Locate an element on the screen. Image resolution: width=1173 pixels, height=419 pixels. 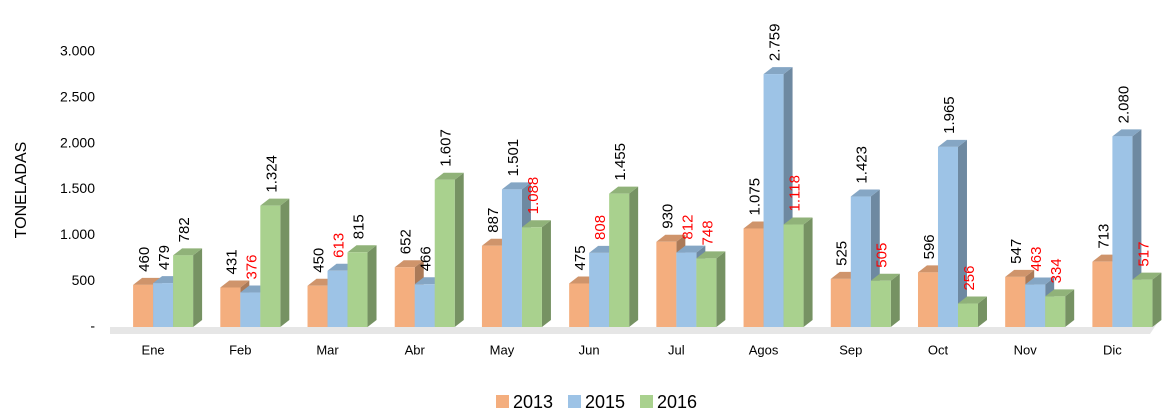
value-label: 1.607 is located at coordinates (446, 148).